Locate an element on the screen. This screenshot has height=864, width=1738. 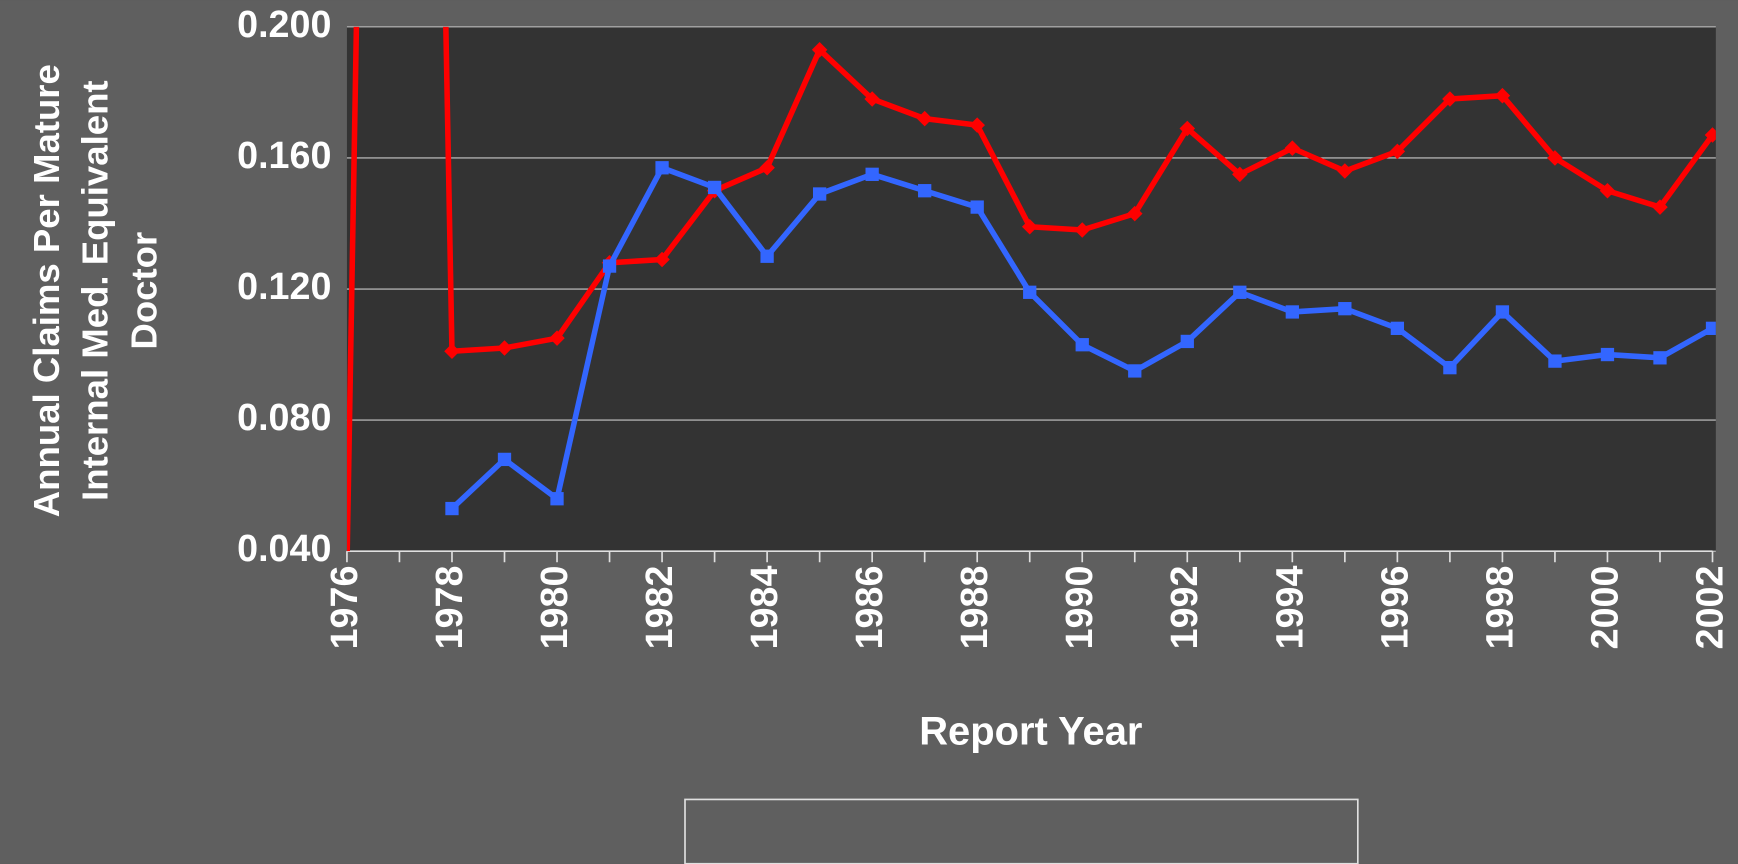
x-tick-label: 1976 is located at coordinates (344, 608).